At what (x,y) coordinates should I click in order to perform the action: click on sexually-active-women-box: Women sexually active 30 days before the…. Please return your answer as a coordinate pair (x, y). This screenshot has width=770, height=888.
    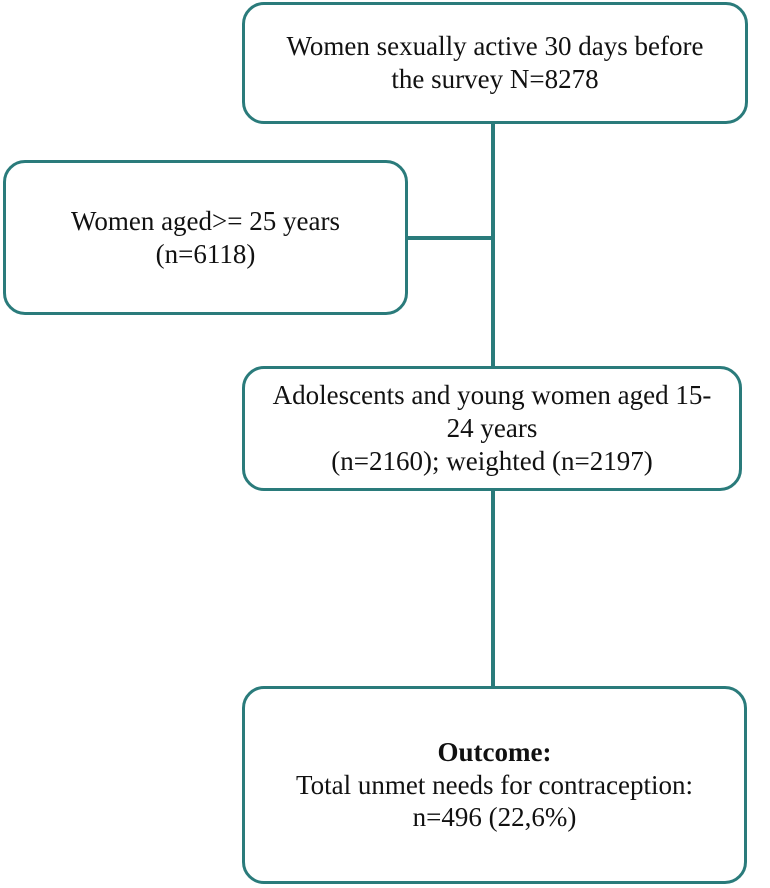
    Looking at the image, I should click on (495, 63).